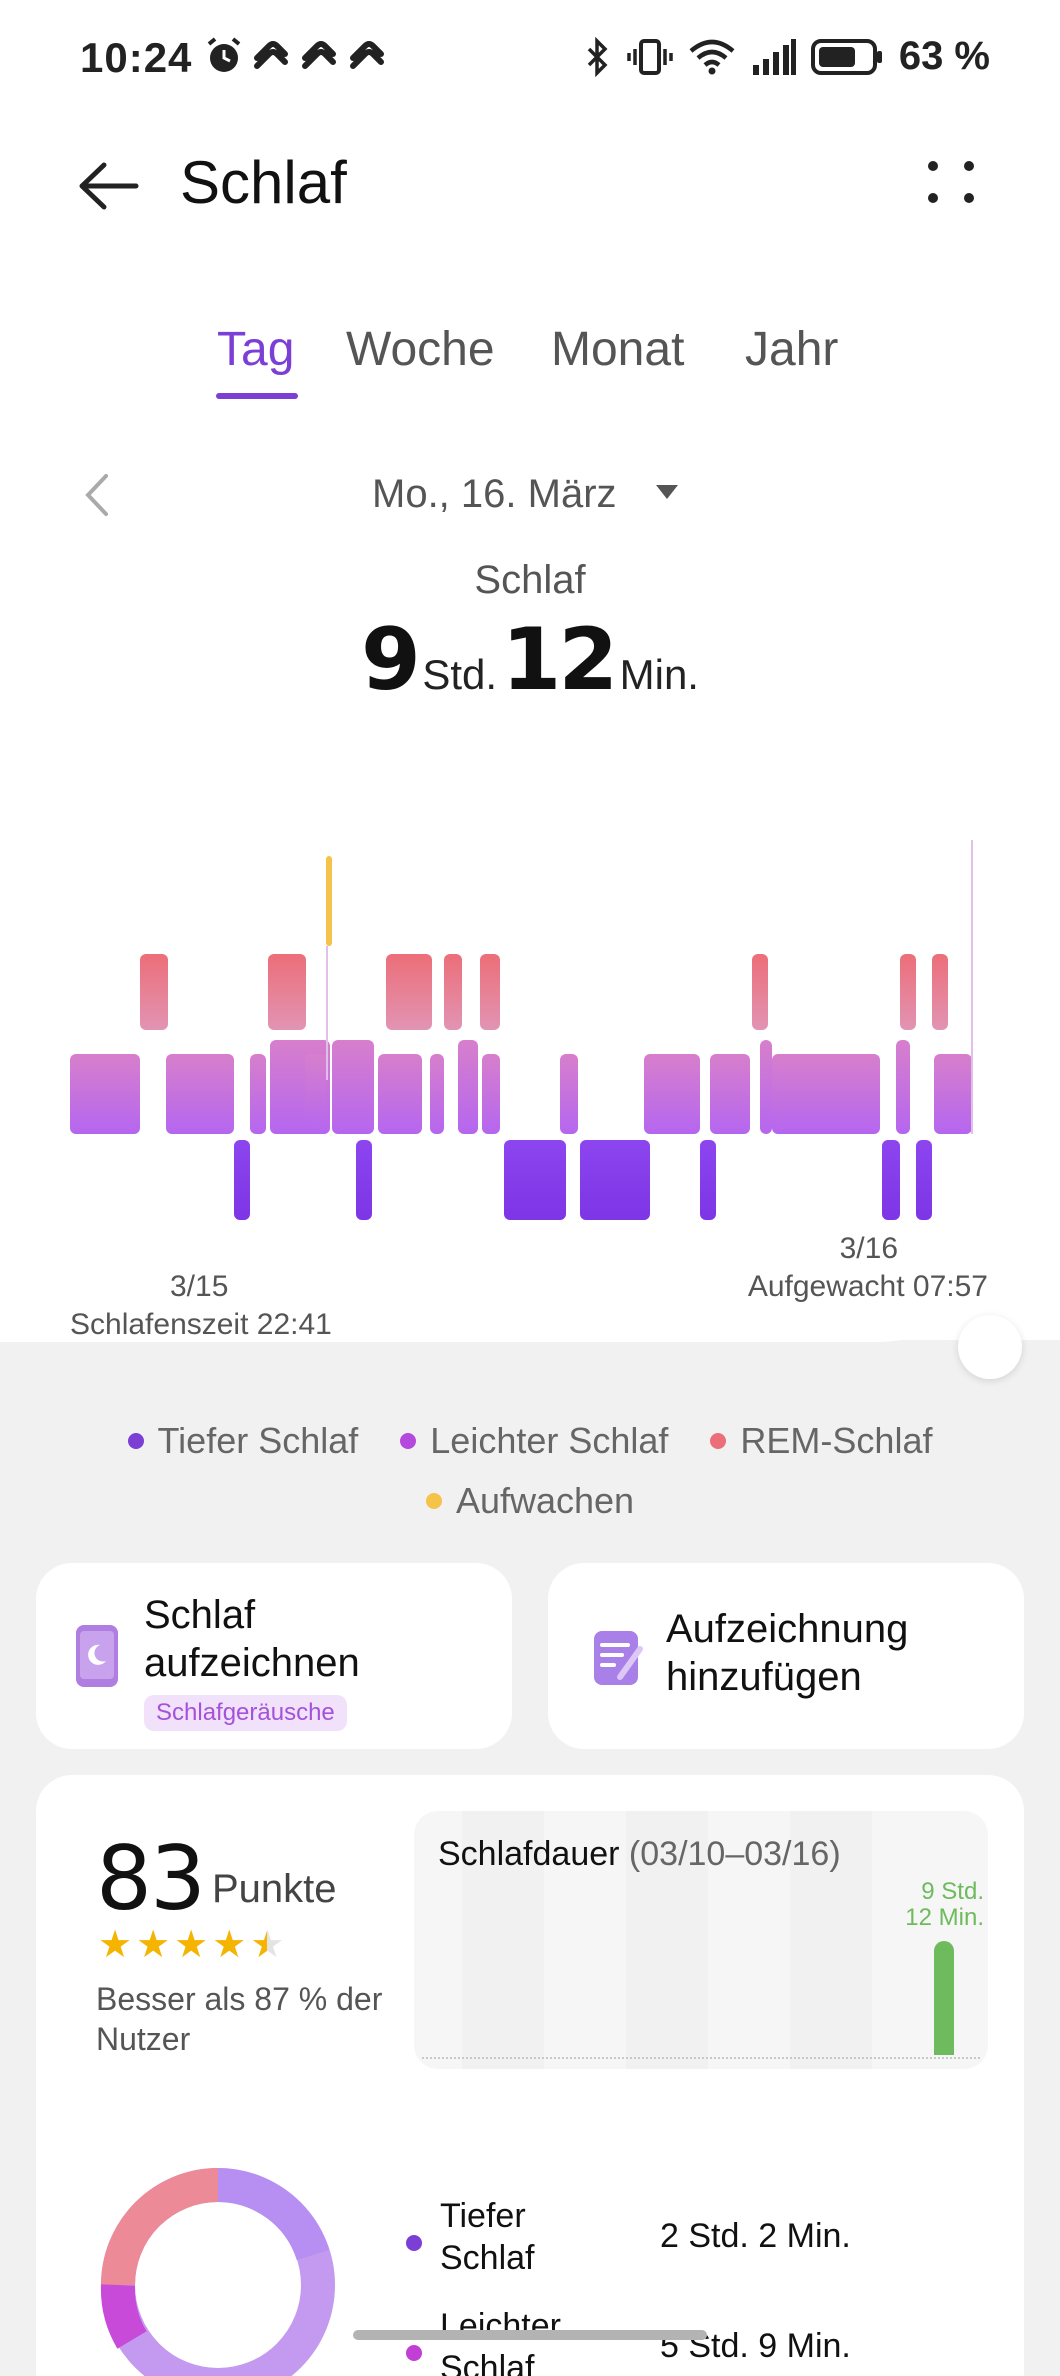 The width and height of the screenshot is (1060, 2376). Describe the element at coordinates (201, 1306) in the screenshot. I see `bedtime-label: 3/15 Schlafenszeit 22:41` at that location.